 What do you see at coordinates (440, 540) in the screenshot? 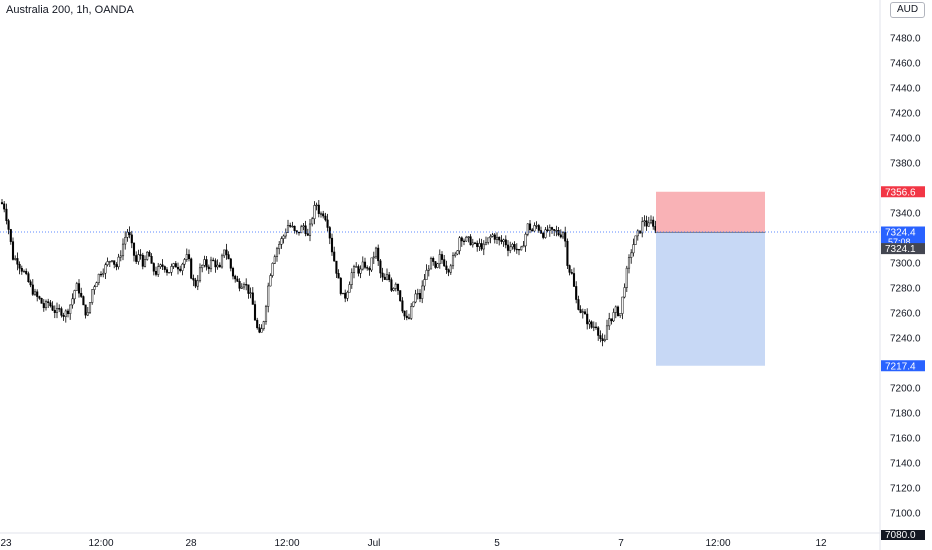
I see `time-axis: 23 12:00 28 12:00 Jul 5 7 12:00 12` at bounding box center [440, 540].